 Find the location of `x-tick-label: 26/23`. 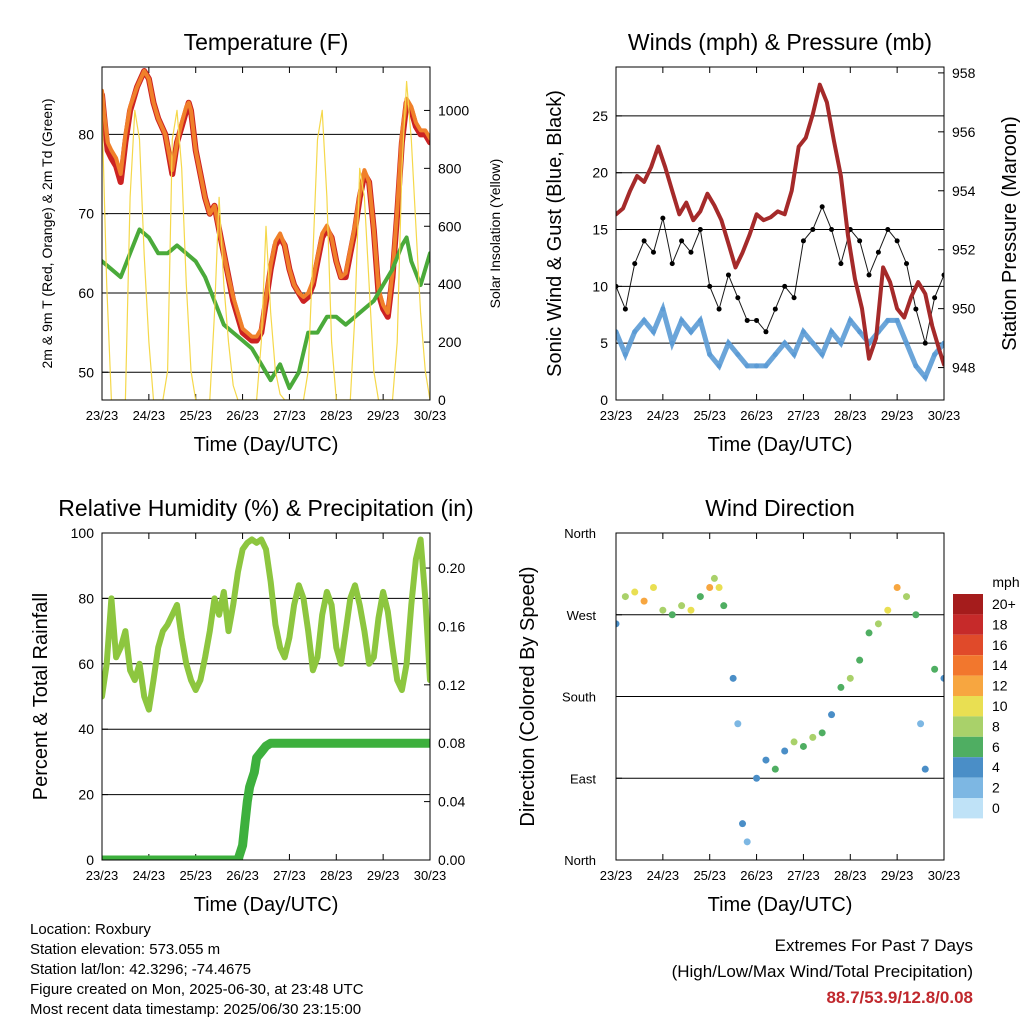

x-tick-label: 26/23 is located at coordinates (242, 875).